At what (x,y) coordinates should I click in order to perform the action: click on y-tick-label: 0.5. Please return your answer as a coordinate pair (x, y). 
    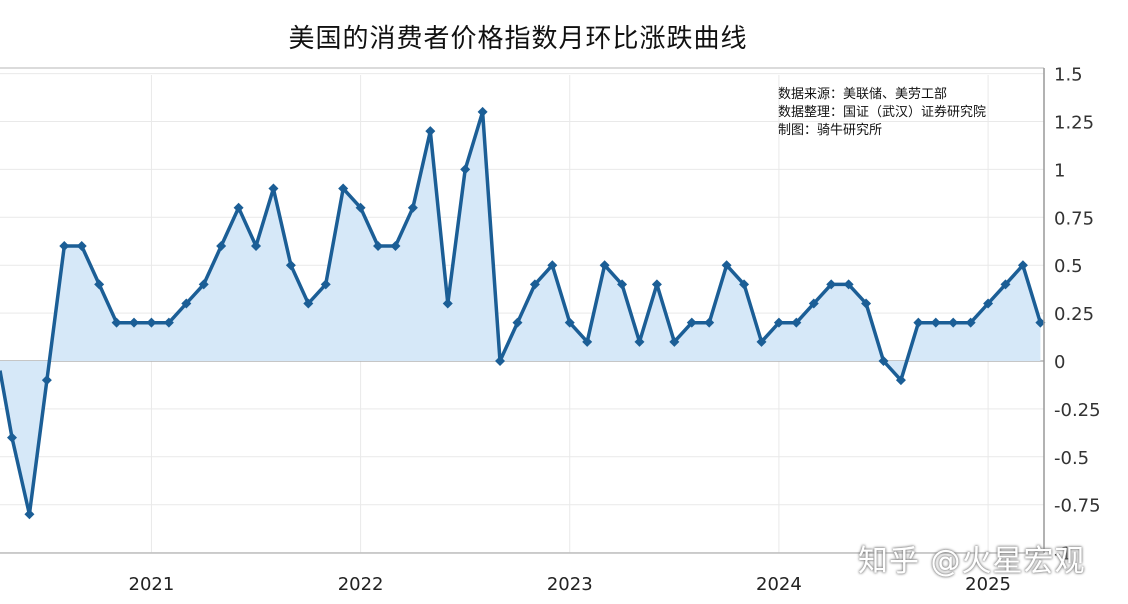
    Looking at the image, I should click on (1068, 266).